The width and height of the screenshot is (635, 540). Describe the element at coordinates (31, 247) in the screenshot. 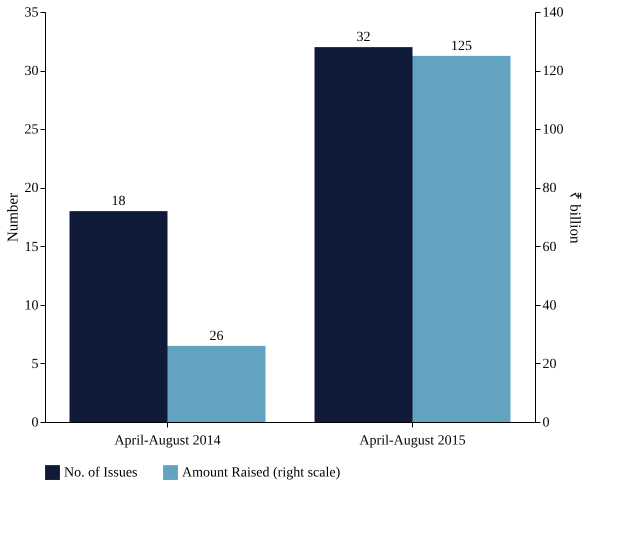

I see `y-tick-label: 15` at that location.